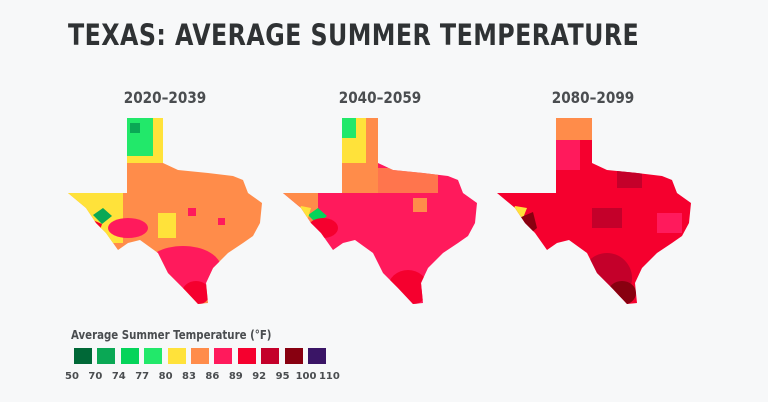 This screenshot has width=768, height=402. I want to click on legend-label: 100, so click(306, 376).